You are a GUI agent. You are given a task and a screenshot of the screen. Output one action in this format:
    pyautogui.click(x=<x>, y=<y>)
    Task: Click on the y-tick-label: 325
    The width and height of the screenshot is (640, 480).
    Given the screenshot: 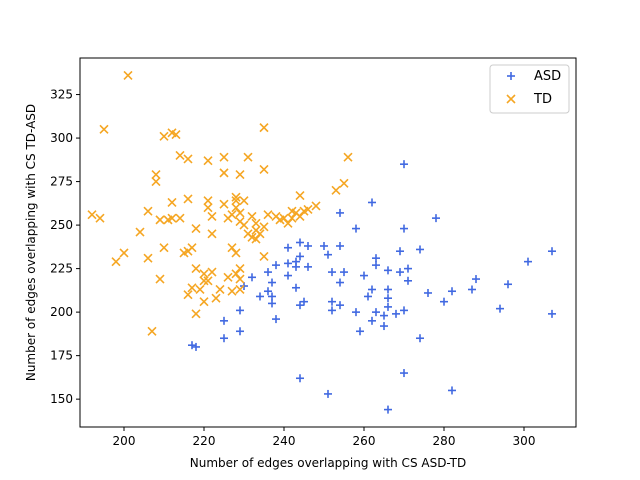 What is the action you would take?
    pyautogui.click(x=61, y=95)
    